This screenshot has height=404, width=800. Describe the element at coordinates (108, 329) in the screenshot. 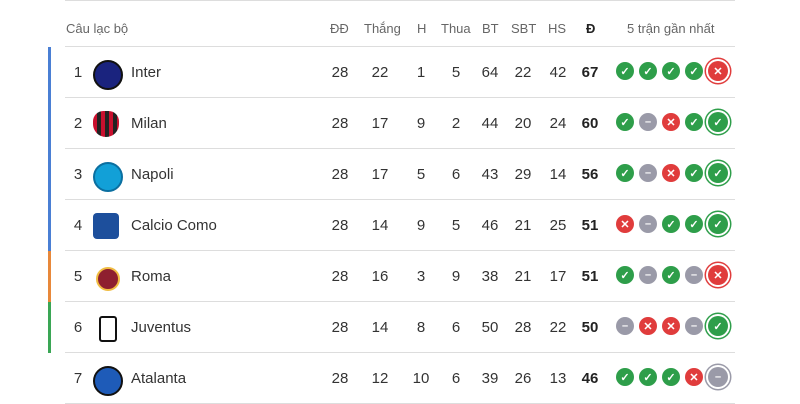

I see `juventus-logo` at that location.